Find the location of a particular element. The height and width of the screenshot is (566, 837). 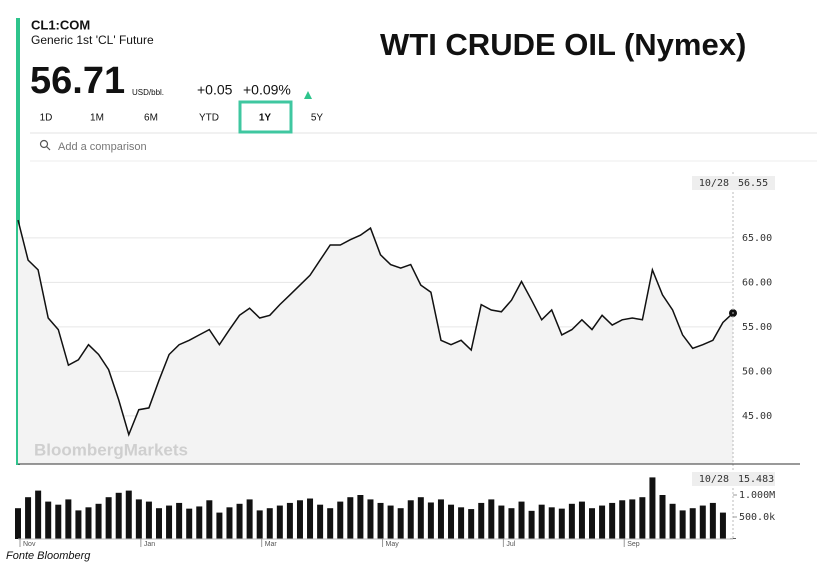

x-tick-label: Jan is located at coordinates (149, 544).